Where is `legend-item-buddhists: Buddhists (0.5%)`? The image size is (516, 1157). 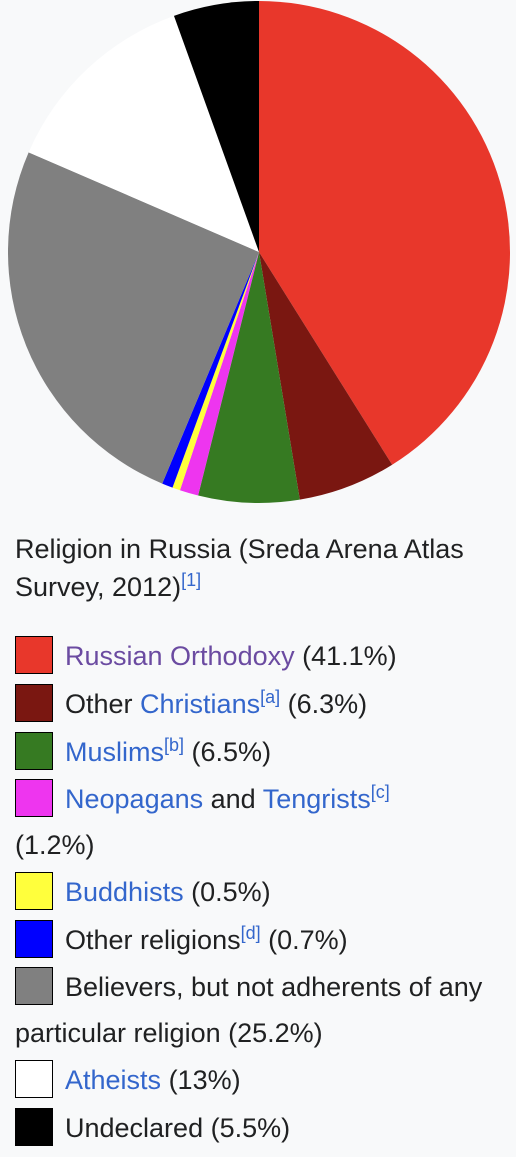
legend-item-buddhists: Buddhists (0.5%) is located at coordinates (262, 892).